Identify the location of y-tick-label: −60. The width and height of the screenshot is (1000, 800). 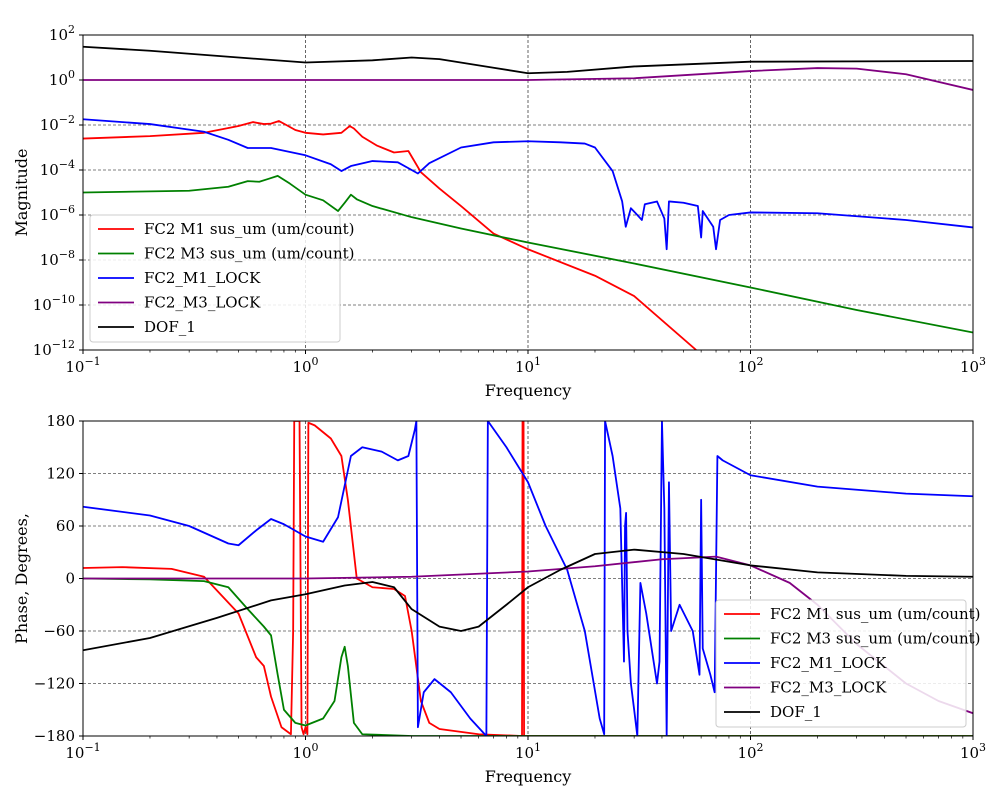
(59, 631).